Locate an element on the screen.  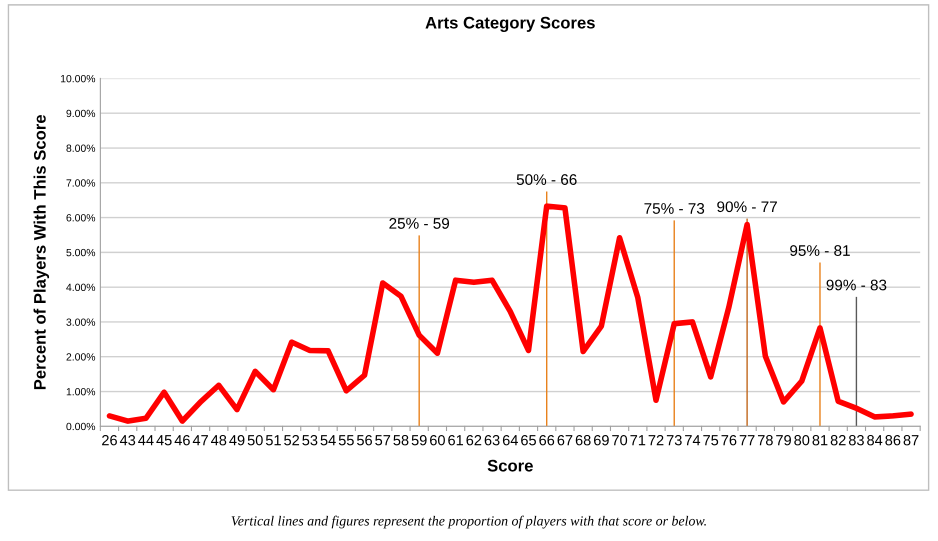
y-tick-label: 10.00% is located at coordinates (78, 78).